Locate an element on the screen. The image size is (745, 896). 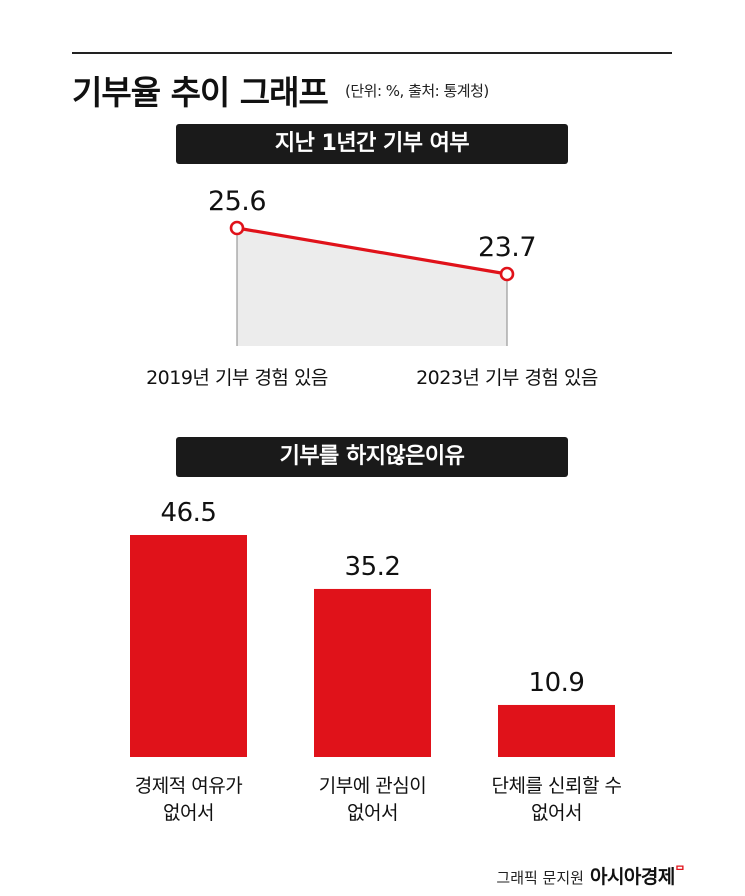
bar-category-label-2-line-2: 없어서 is located at coordinates (372, 813).